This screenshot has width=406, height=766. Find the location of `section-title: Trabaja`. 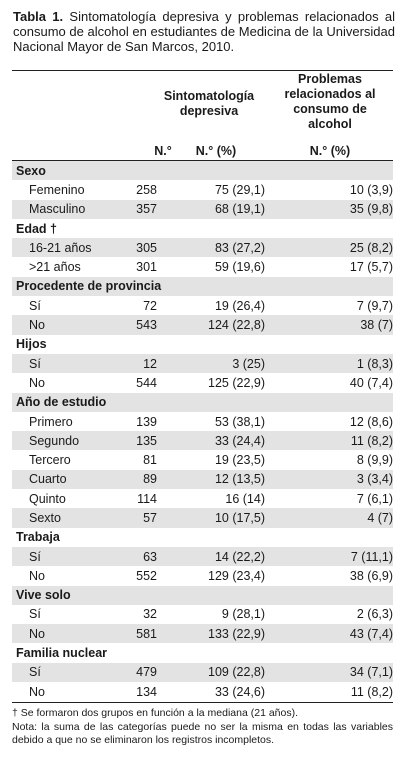

section-title: Trabaja is located at coordinates (38, 537).